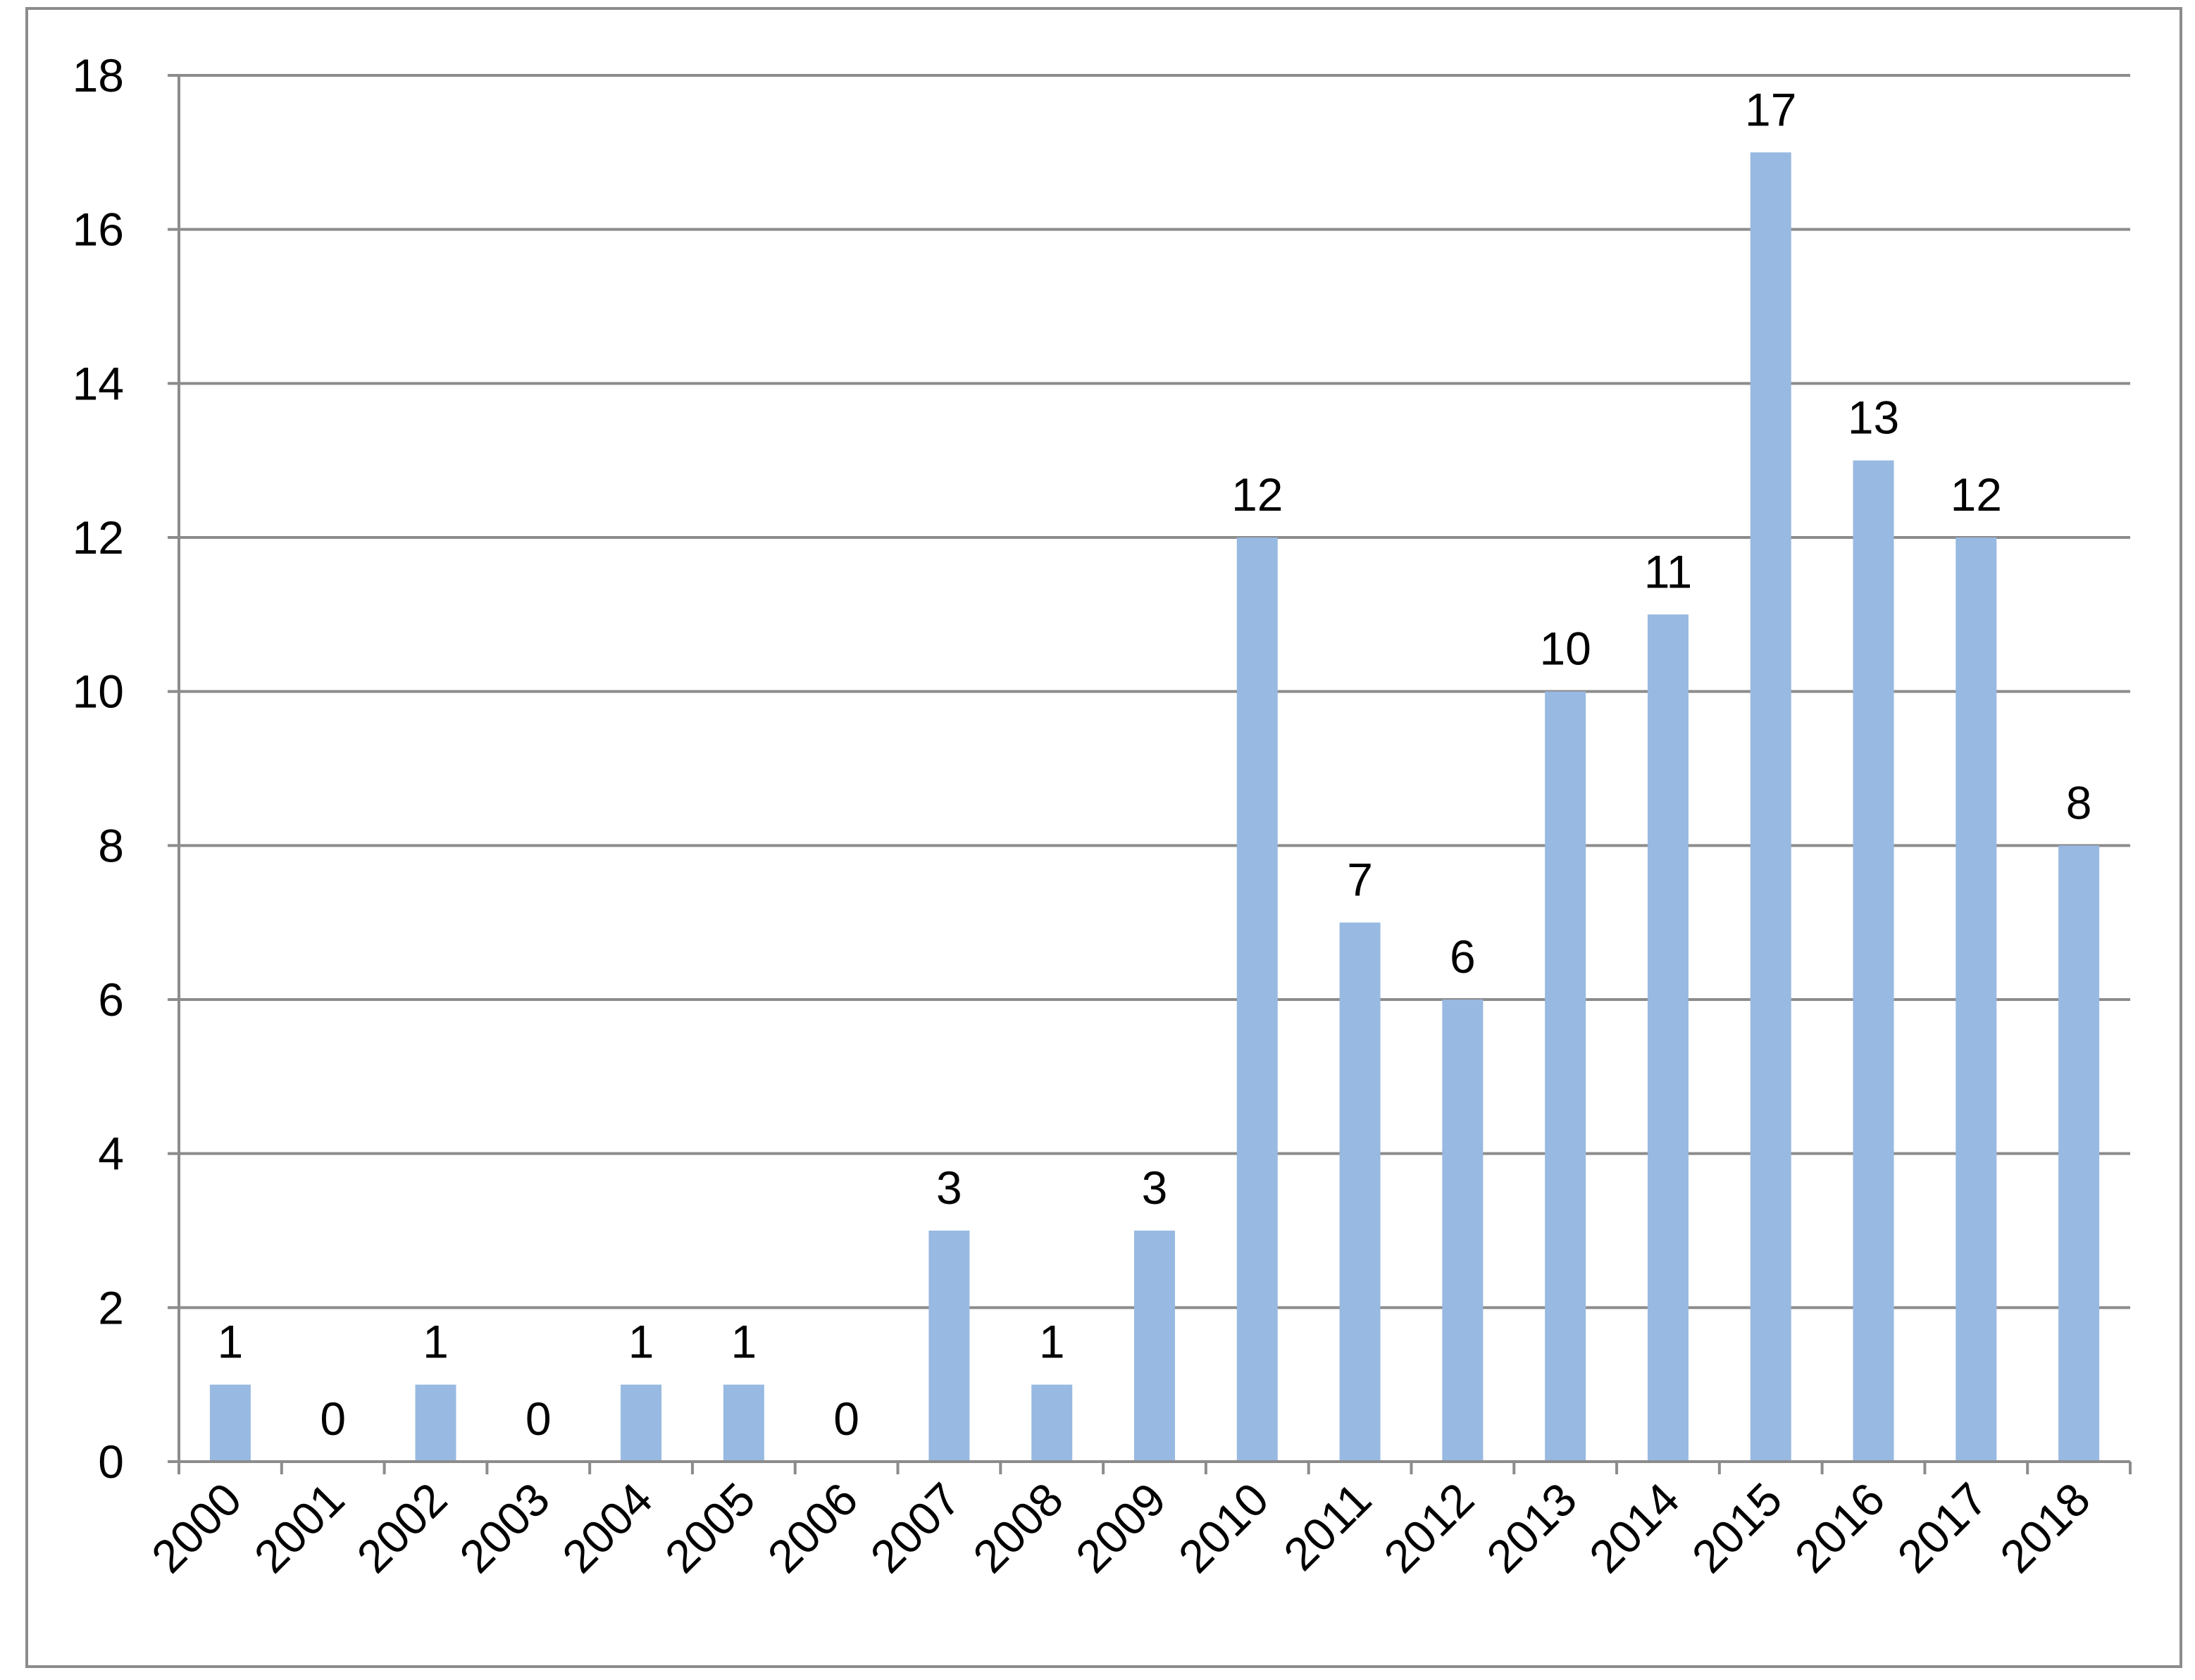 The height and width of the screenshot is (1680, 2195). What do you see at coordinates (333, 1419) in the screenshot?
I see `data-label-2001: 0` at bounding box center [333, 1419].